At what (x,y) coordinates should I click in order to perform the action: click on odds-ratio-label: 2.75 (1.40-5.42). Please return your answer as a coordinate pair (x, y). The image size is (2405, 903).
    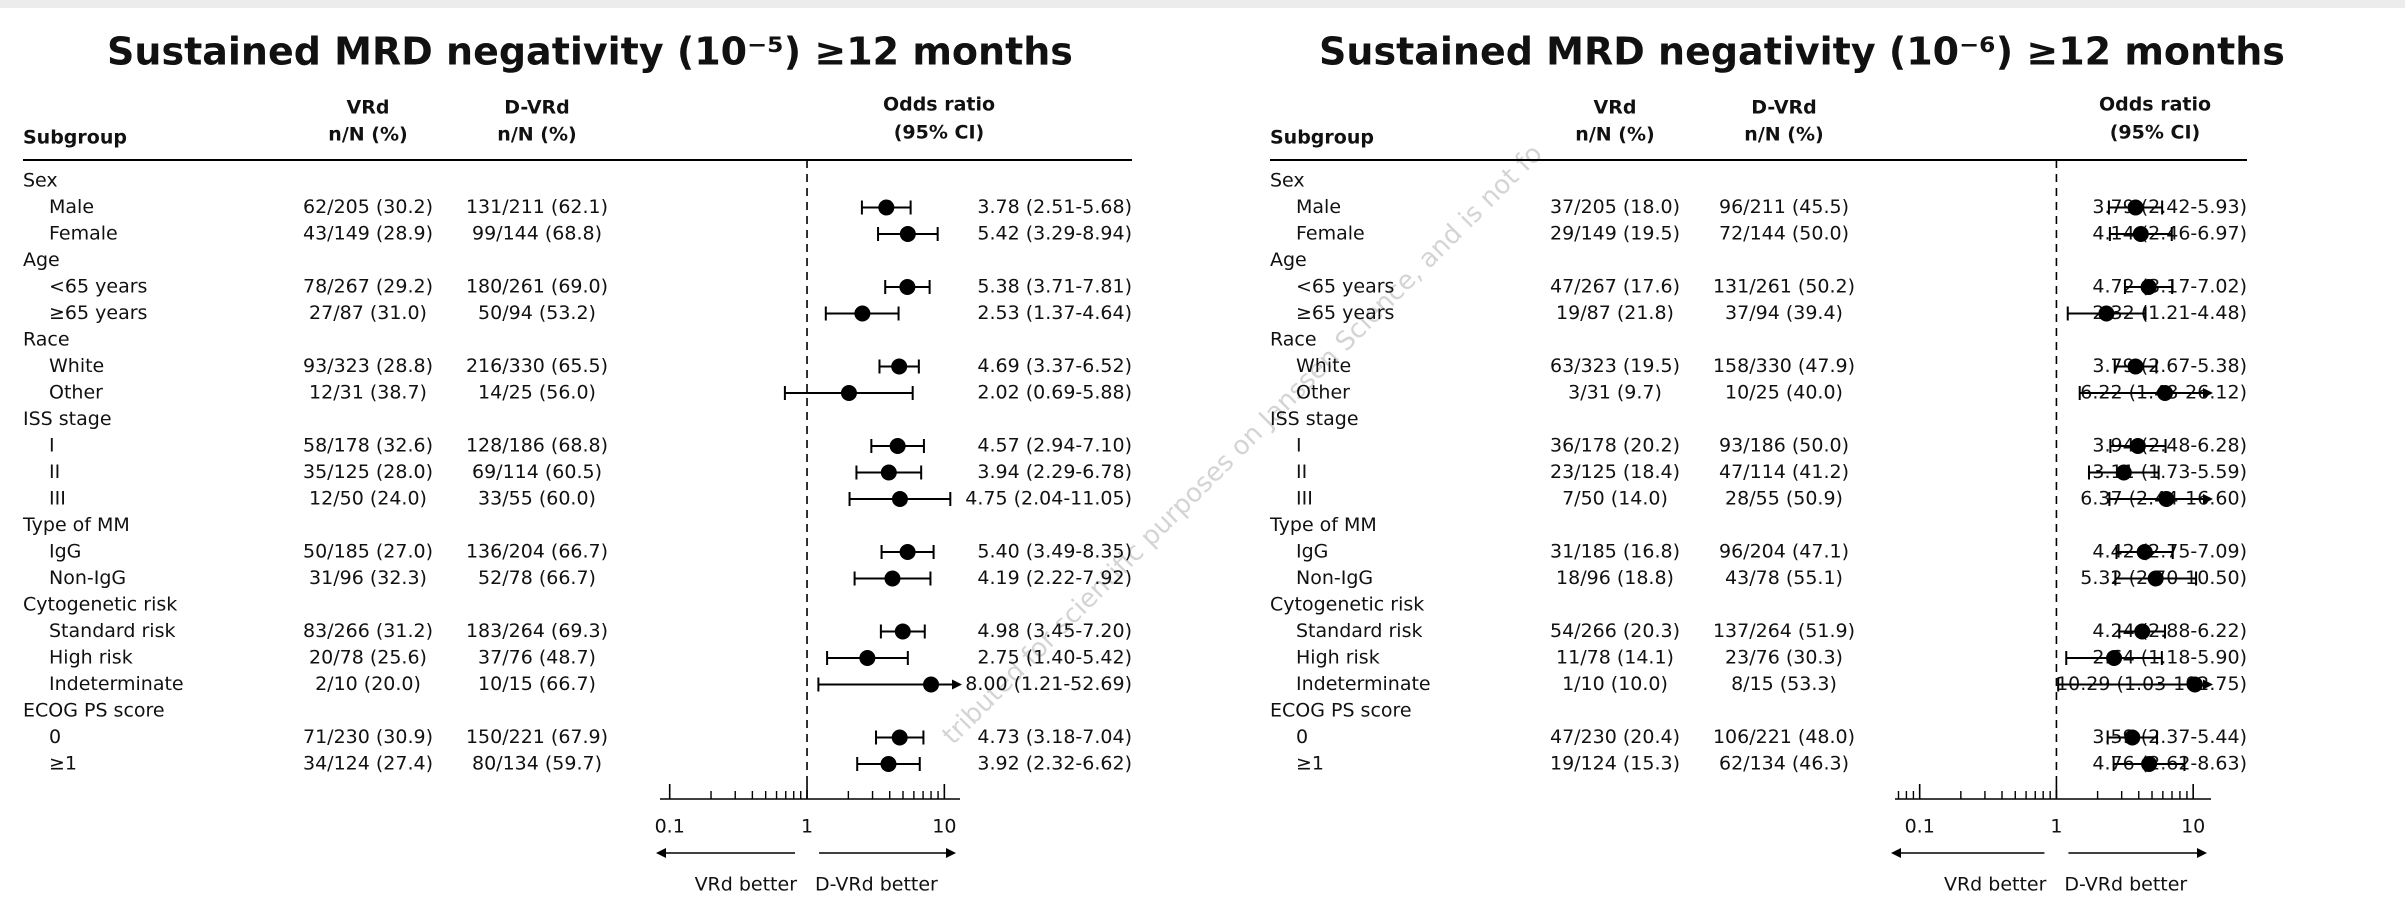
    Looking at the image, I should click on (1054, 658).